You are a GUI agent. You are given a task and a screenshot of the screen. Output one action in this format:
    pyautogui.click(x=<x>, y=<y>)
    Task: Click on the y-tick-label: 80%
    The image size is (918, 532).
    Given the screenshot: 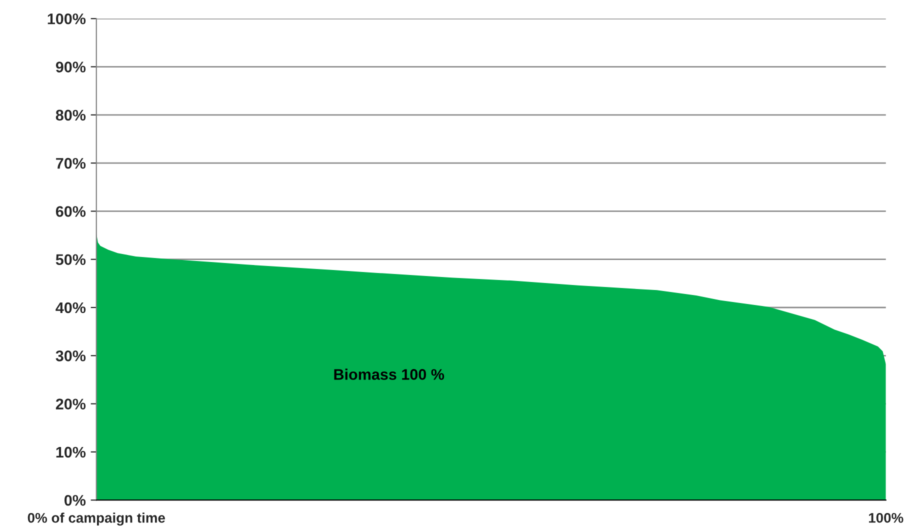 What is the action you would take?
    pyautogui.click(x=71, y=115)
    